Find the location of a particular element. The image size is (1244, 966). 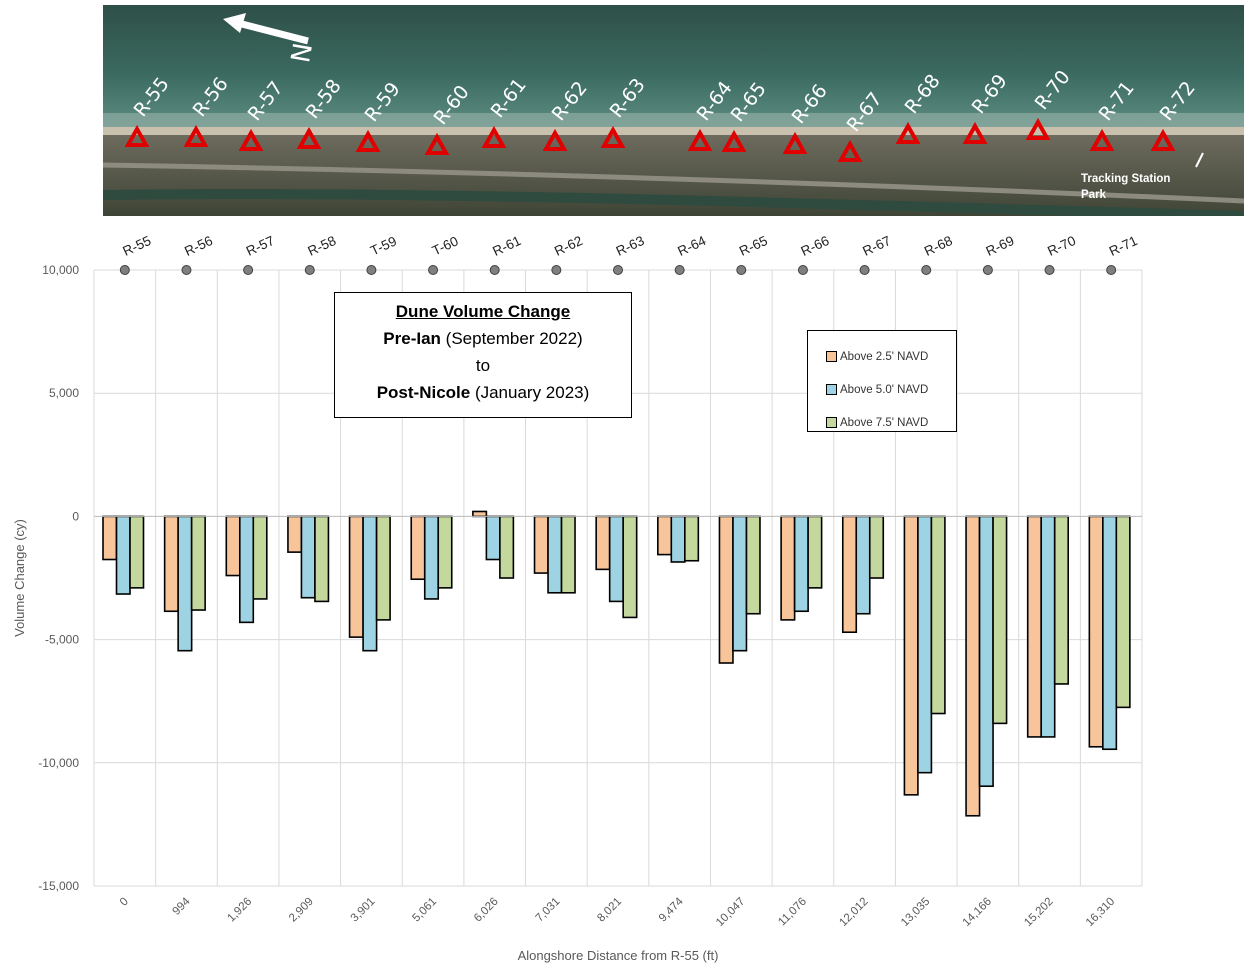

chart-subtitle-from: Pre-Ian (September 2022) is located at coordinates (483, 338).